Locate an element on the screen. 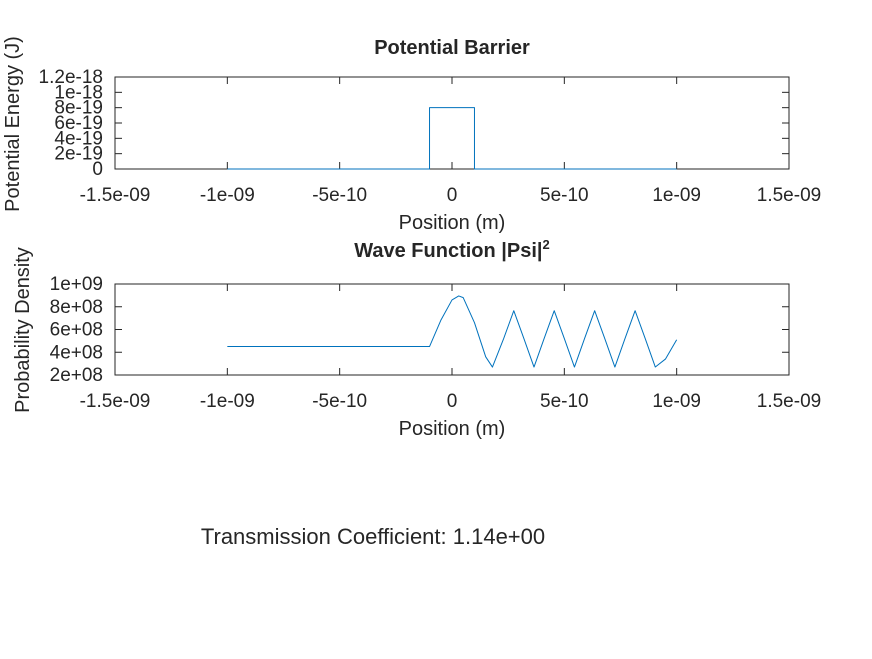 This screenshot has height=659, width=872. wave-function-title-main: Wave Function |Psi| is located at coordinates (448, 251).